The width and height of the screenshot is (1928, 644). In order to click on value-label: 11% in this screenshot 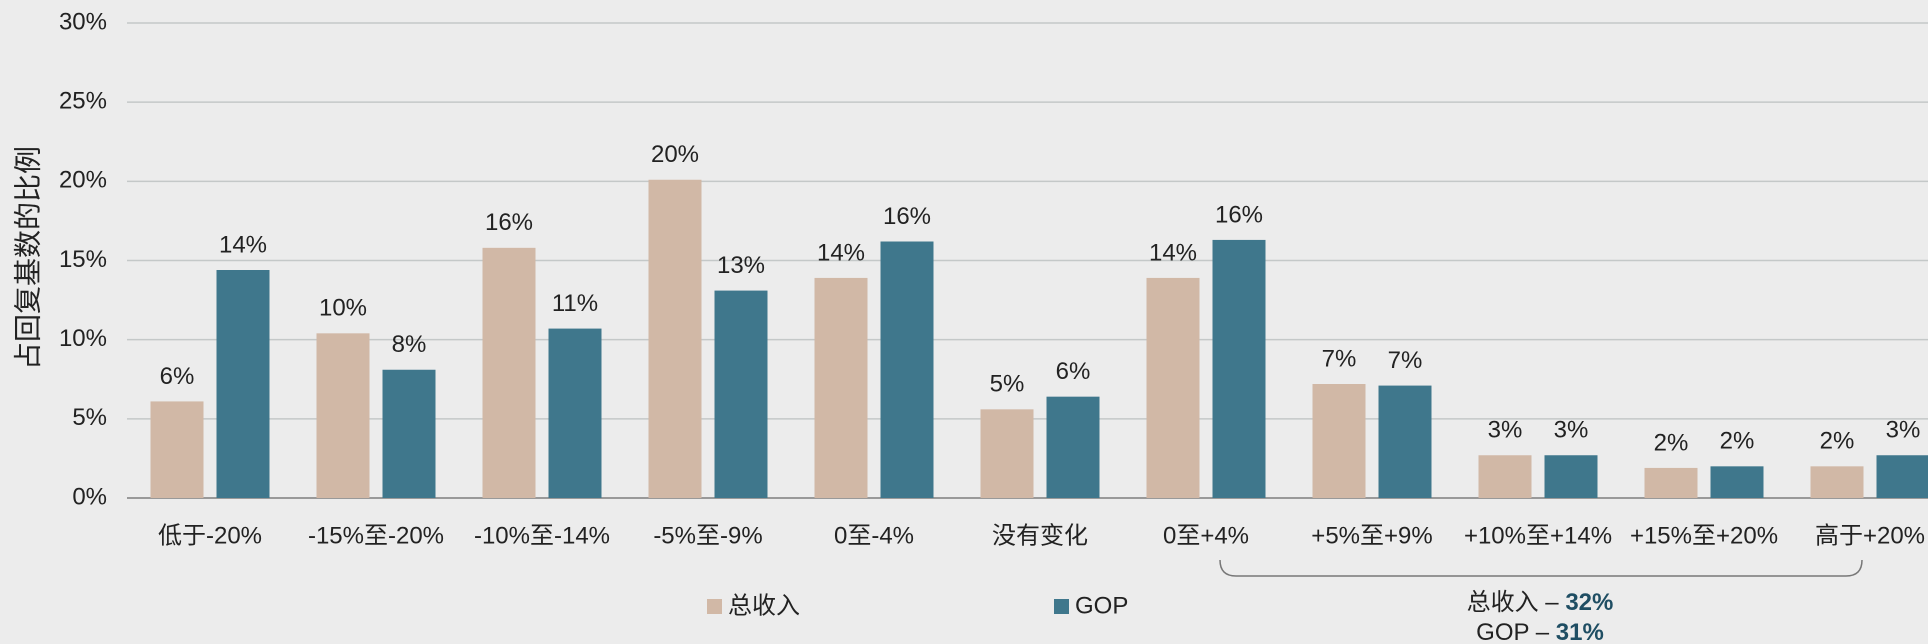, I will do `click(575, 303)`.